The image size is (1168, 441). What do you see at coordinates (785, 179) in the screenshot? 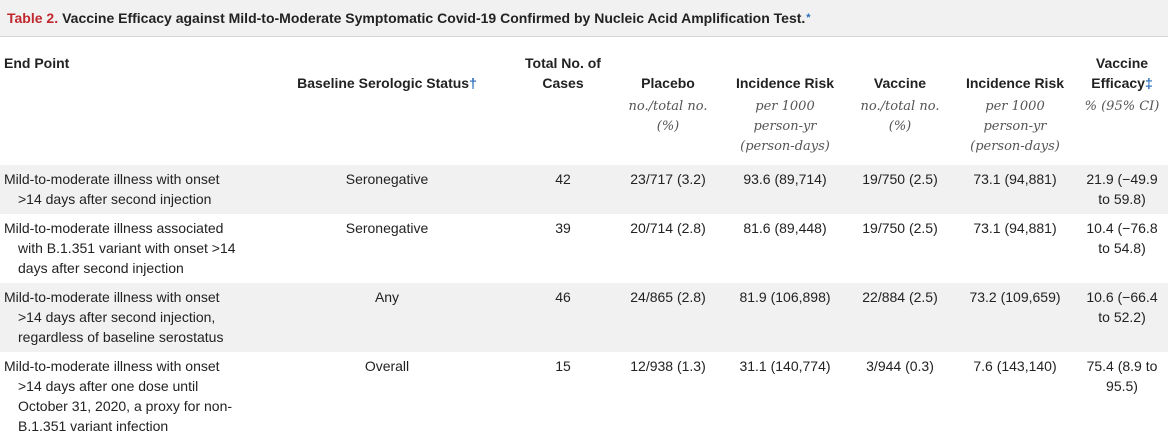
I see `incidence-placebo-cell: 93.6 (89,714)` at bounding box center [785, 179].